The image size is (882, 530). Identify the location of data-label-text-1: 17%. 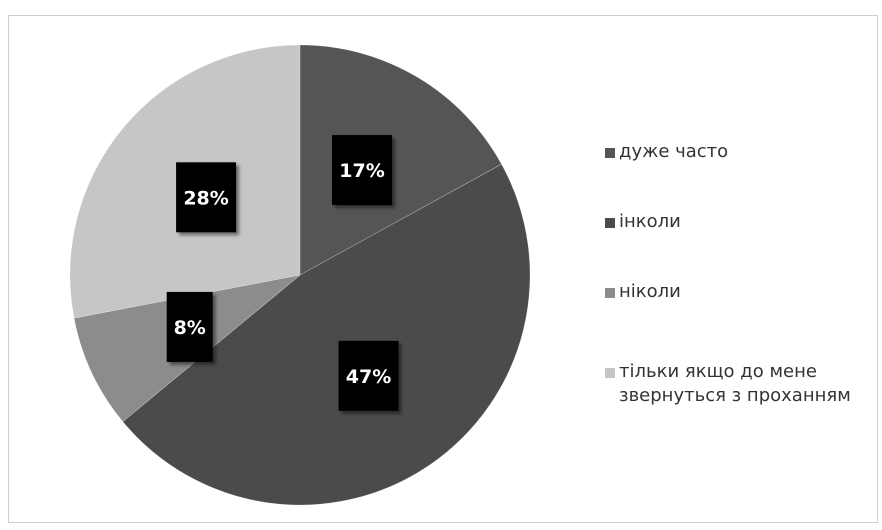
(361, 171).